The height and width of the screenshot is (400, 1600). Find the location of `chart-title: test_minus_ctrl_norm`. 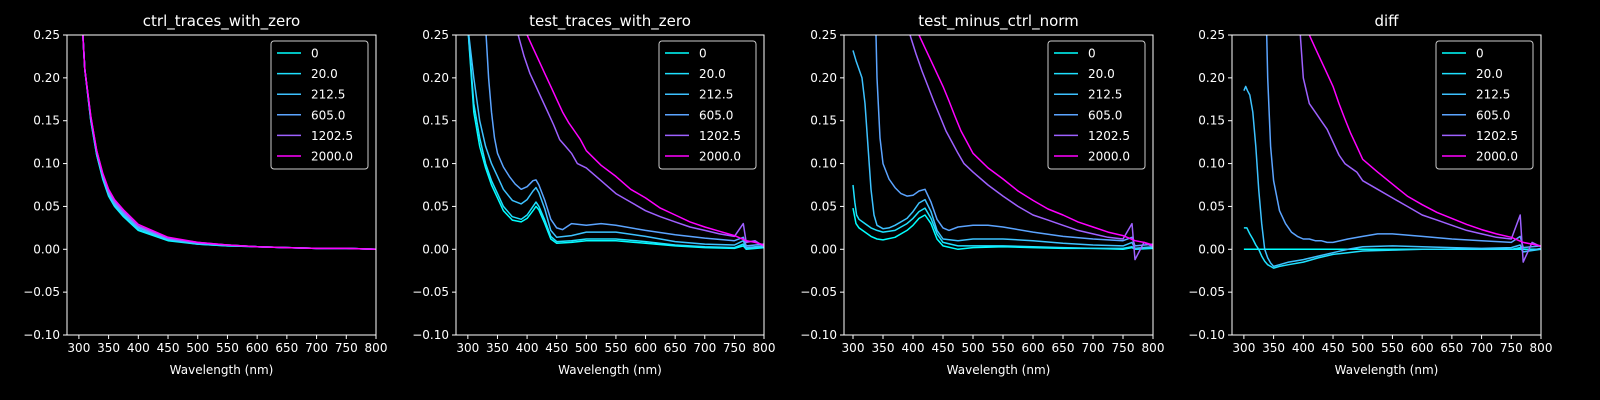

chart-title: test_minus_ctrl_norm is located at coordinates (998, 21).